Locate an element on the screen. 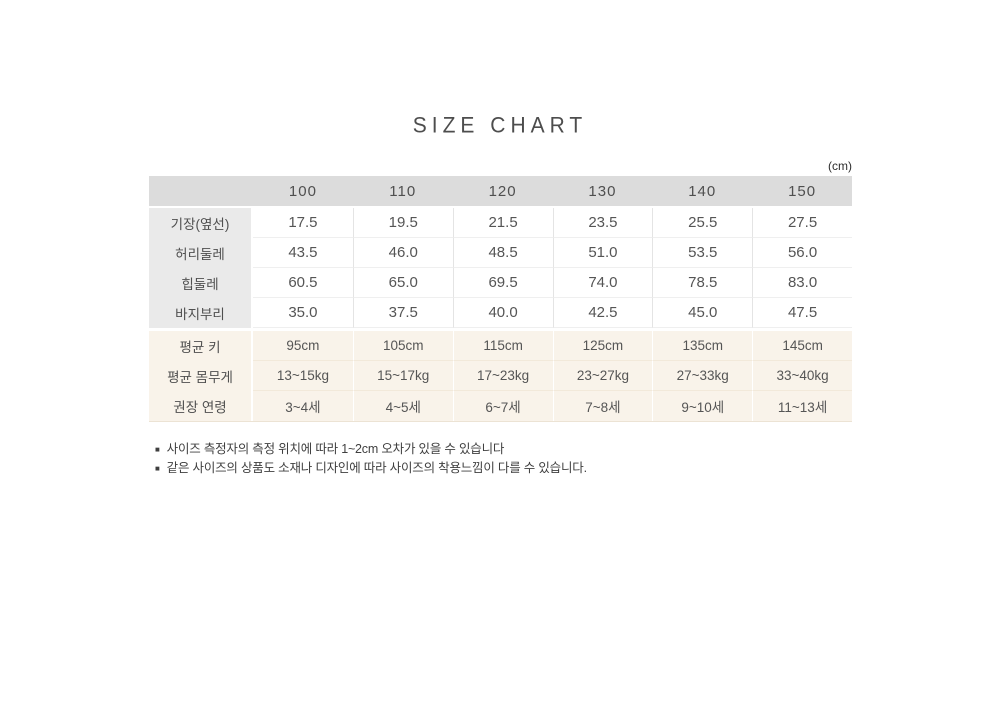  table-cell: 15~17kg is located at coordinates (402, 376).